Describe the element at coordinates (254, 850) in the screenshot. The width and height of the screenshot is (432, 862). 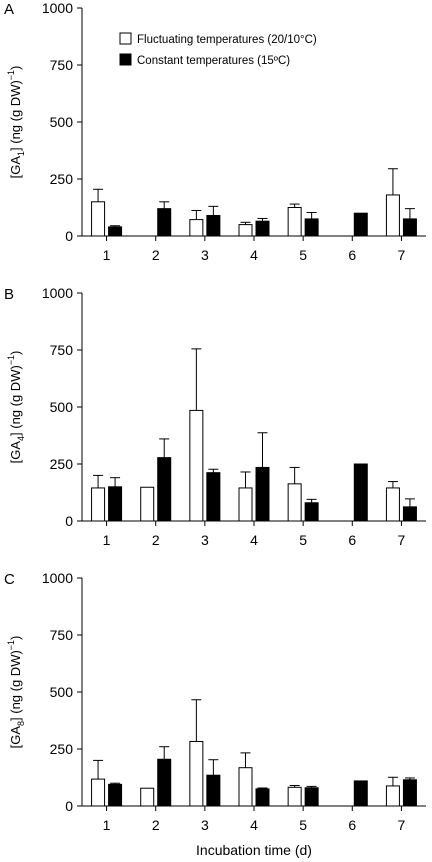
I see `x-axis-label: Incubation time (d)` at that location.